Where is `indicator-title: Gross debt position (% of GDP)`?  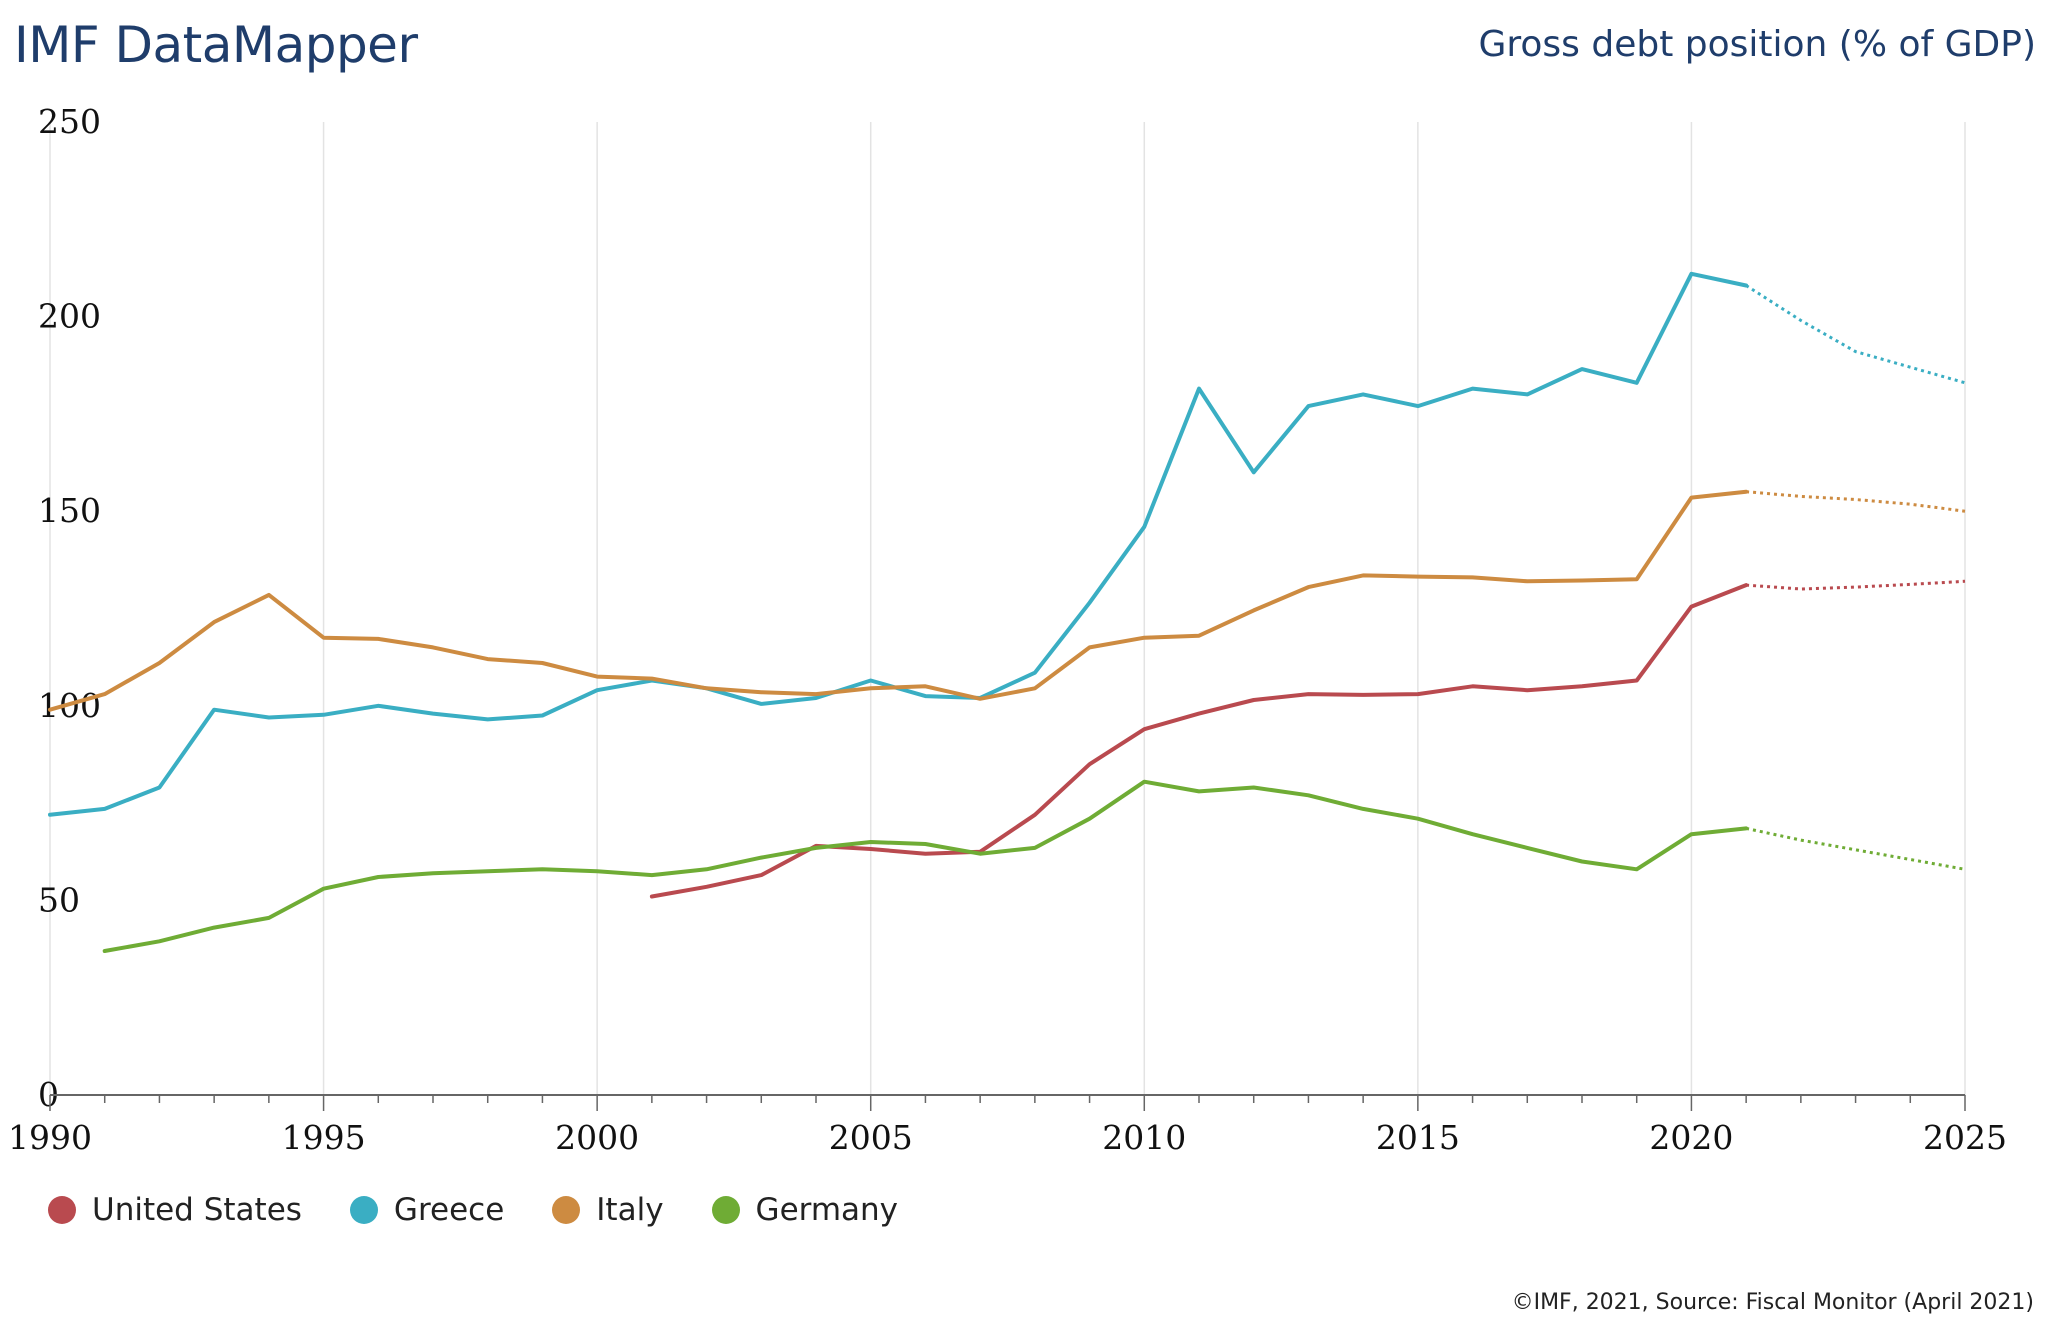 indicator-title: Gross debt position (% of GDP) is located at coordinates (1757, 44).